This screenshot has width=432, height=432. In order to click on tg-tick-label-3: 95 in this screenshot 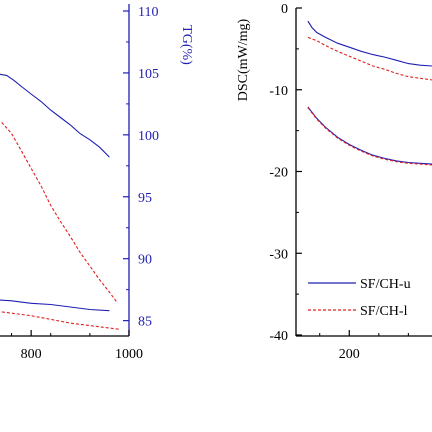, I will do `click(145, 198)`.